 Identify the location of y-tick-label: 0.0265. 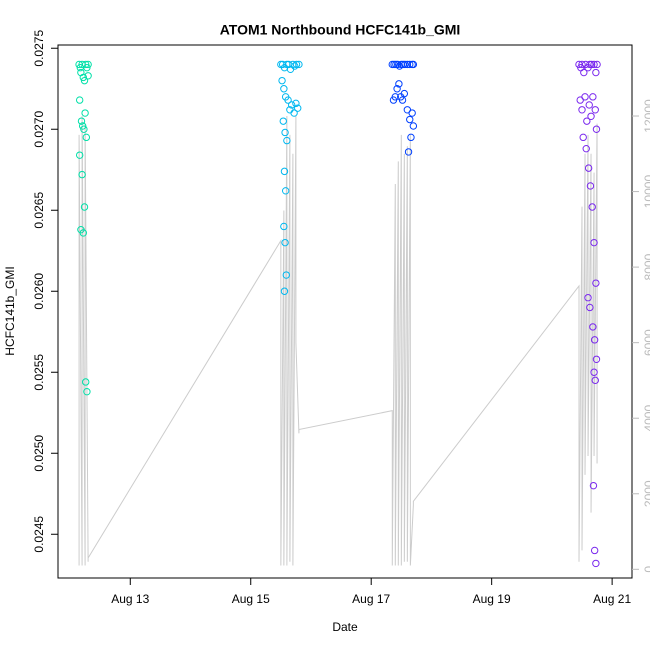
(39, 210).